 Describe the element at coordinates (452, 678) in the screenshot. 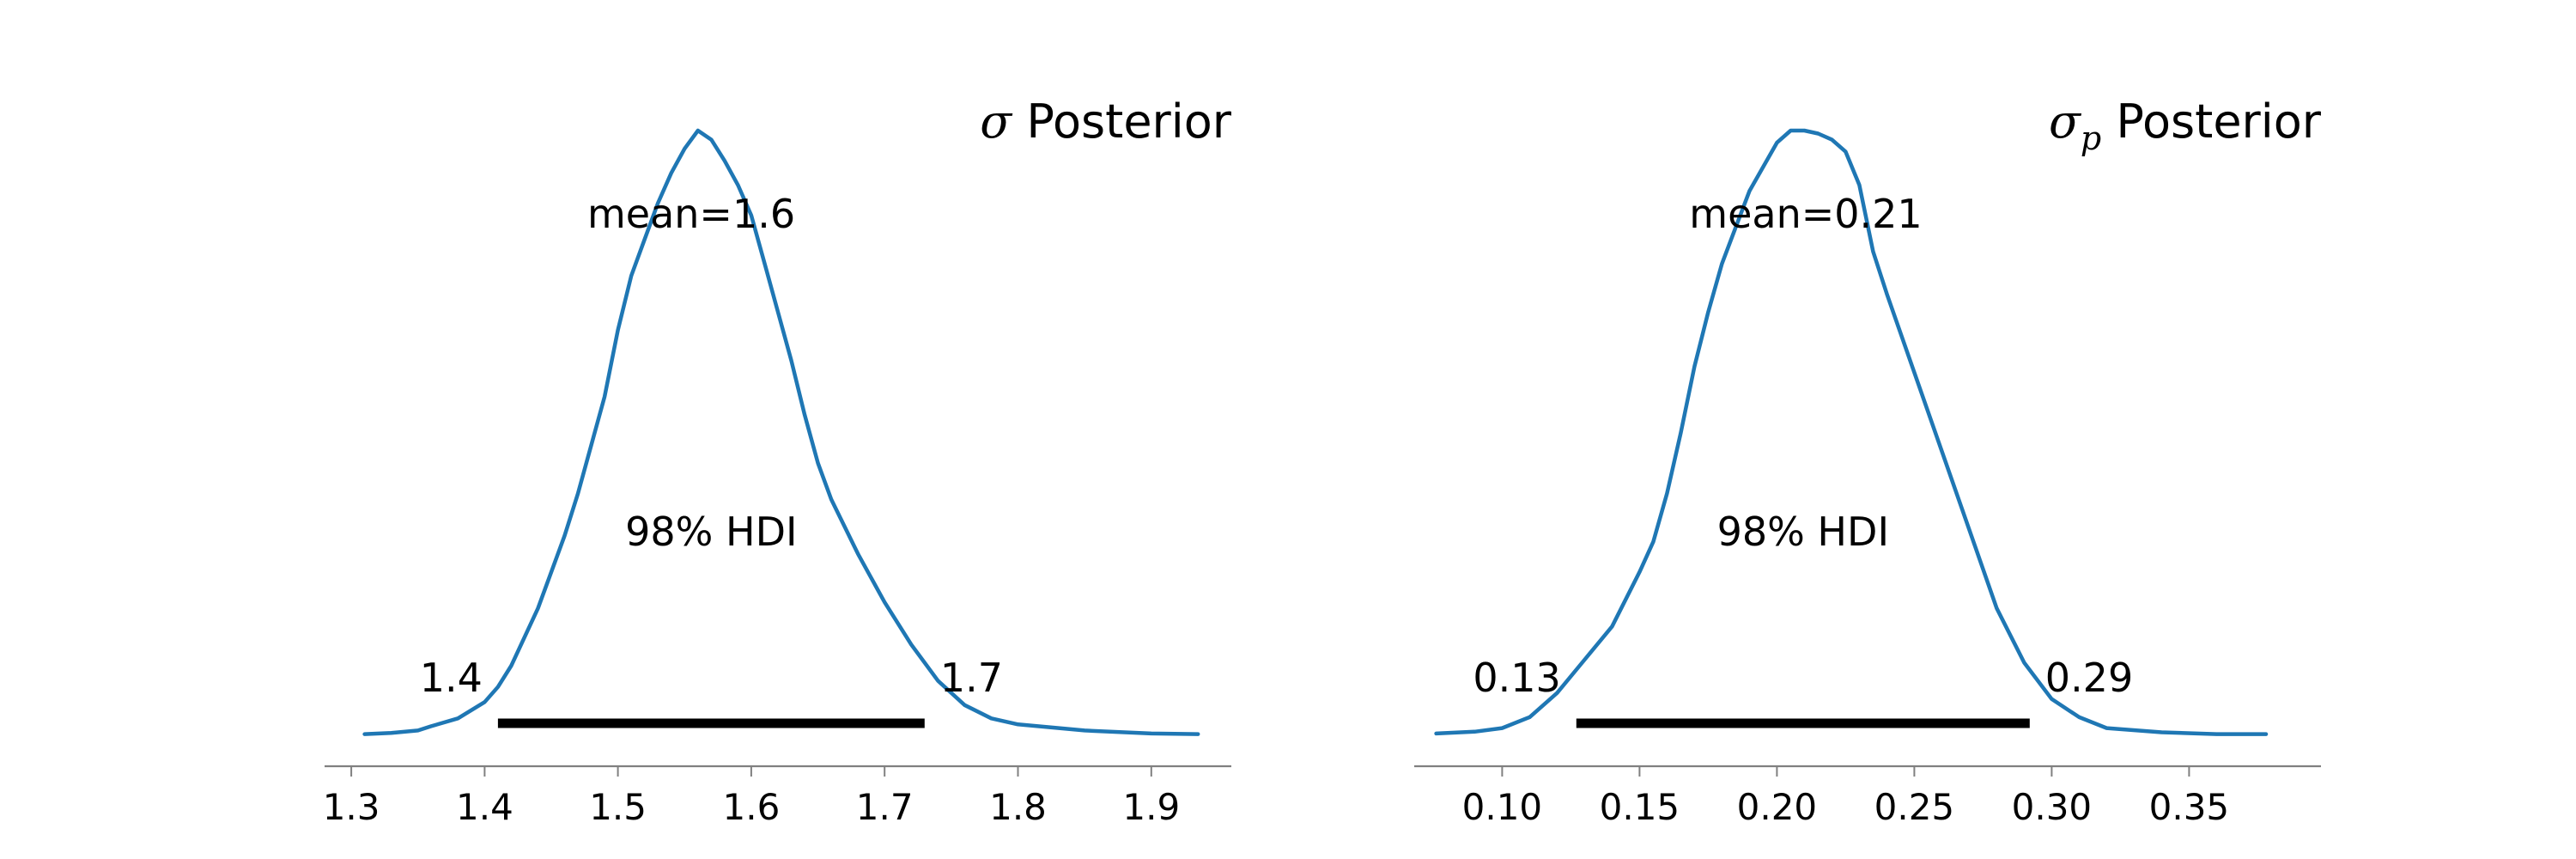

I see `hdi-low-label: 1.4` at that location.